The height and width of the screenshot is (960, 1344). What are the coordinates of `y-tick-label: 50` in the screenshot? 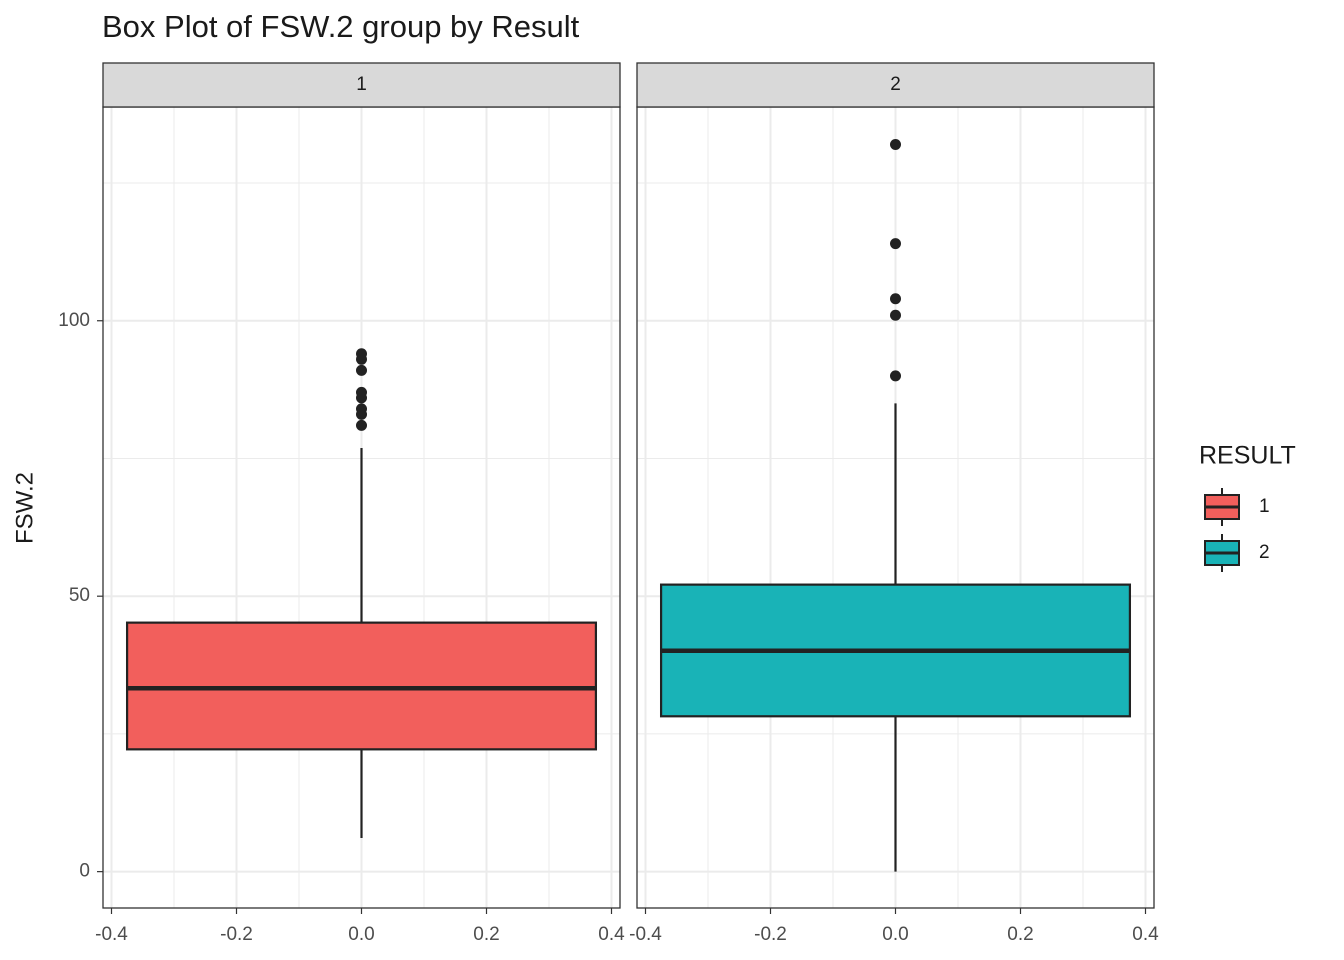 It's located at (79, 595).